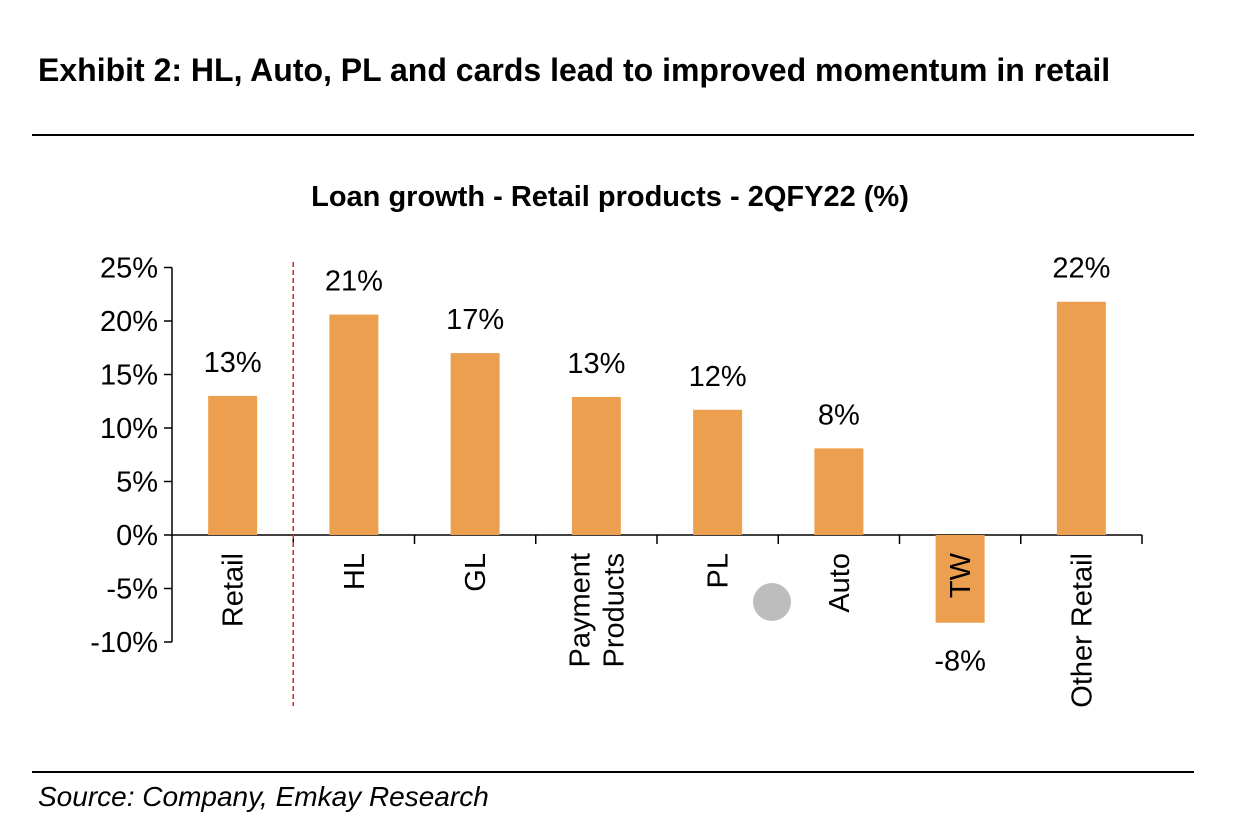  Describe the element at coordinates (124, 643) in the screenshot. I see `y-tick-label: -10%` at that location.